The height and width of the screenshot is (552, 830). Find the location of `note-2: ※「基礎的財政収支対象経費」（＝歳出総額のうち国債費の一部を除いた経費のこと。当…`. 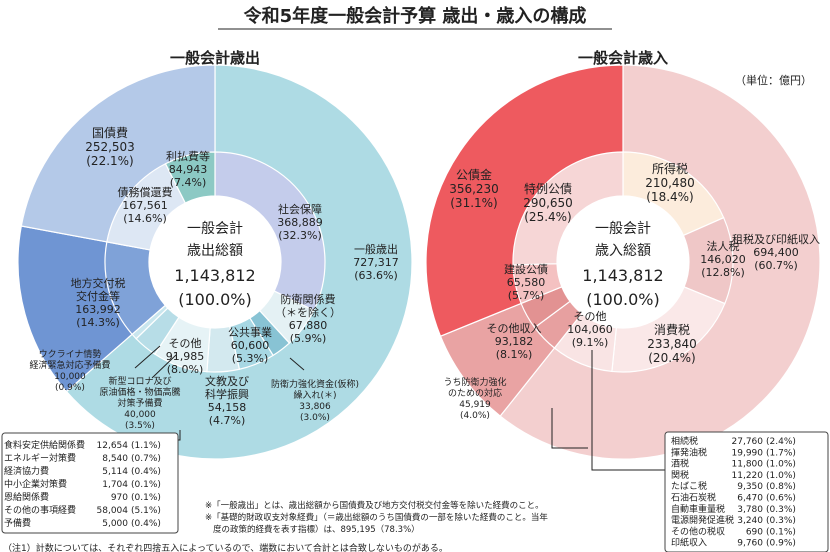

note-2: ※「基礎的財政収支対象経費」（＝歳出総額のうち国債費の一部を除いた経費のこと。当… is located at coordinates (376, 517).